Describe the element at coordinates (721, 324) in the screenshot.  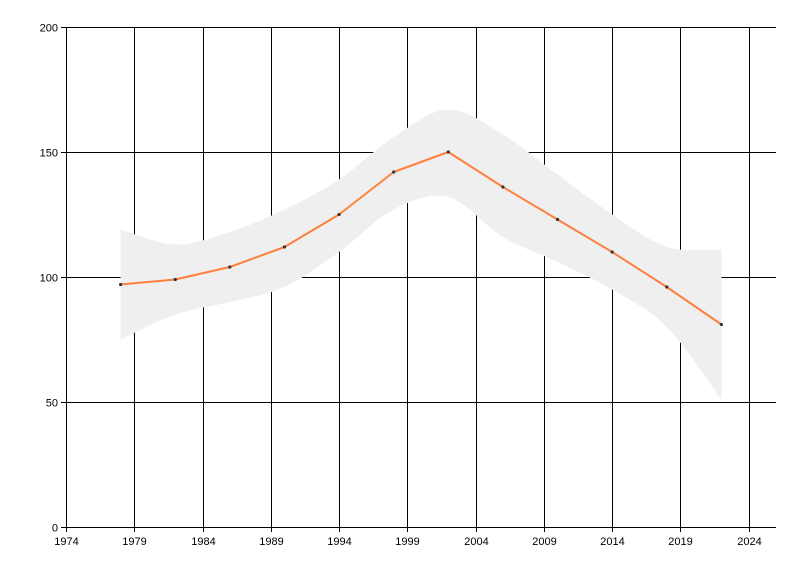
I see `data-point-2022` at that location.